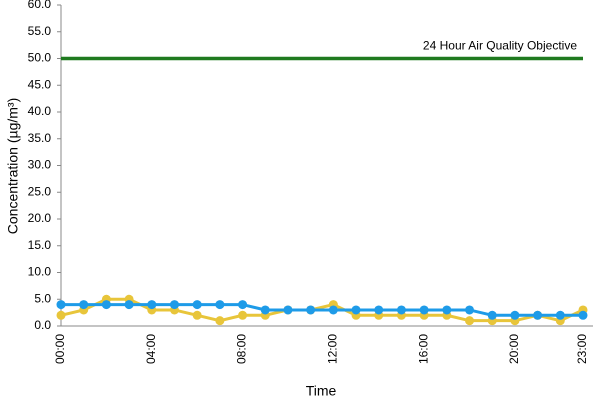  What do you see at coordinates (40, 31) in the screenshot?
I see `y-tick-label: 55.0` at bounding box center [40, 31].